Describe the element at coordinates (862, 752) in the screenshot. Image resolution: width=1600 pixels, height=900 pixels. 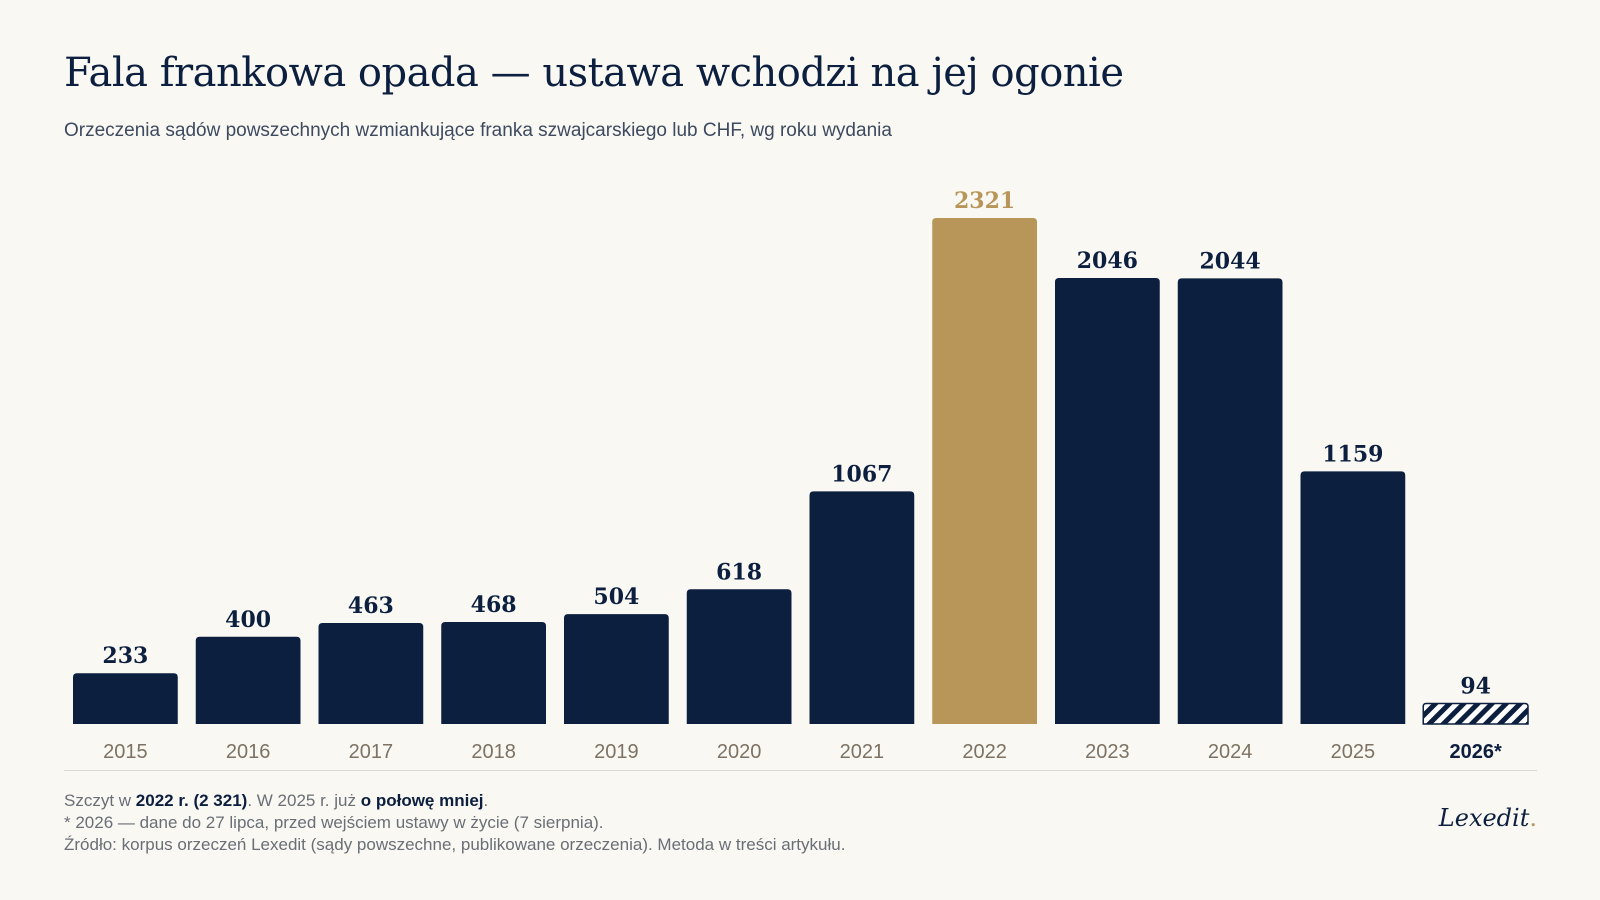
I see `x-tick-label-2021: 2021` at that location.